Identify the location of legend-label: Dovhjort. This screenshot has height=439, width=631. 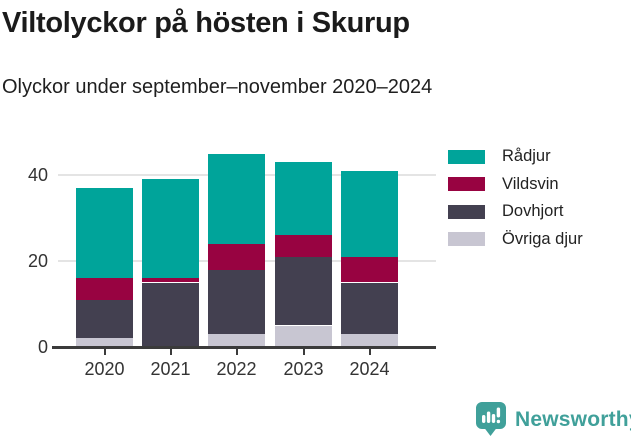
(533, 211).